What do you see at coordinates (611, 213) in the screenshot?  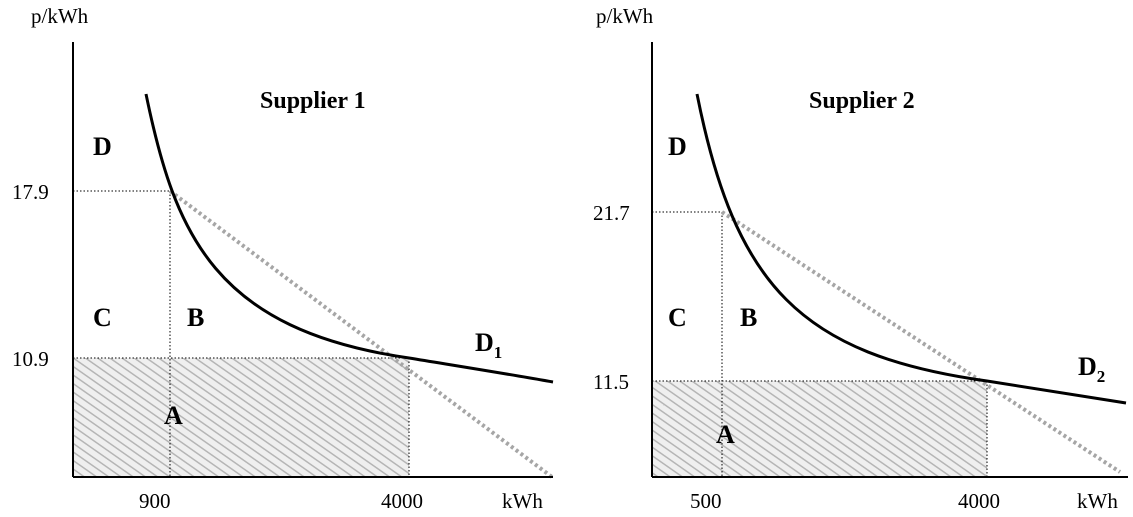 I see `y-tick-label-high-2: 21.7` at bounding box center [611, 213].